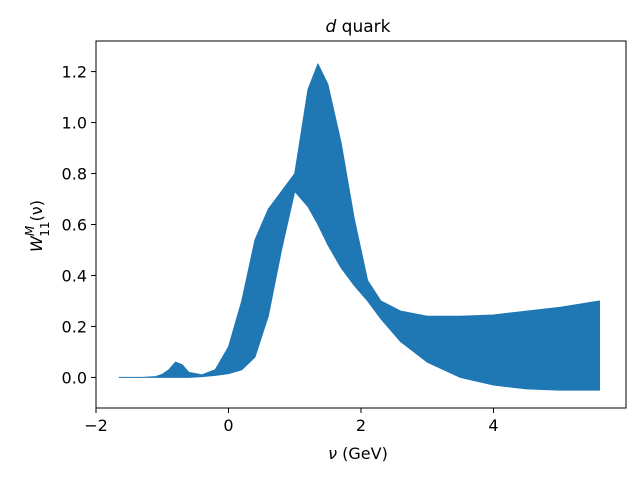 The image size is (640, 480). What do you see at coordinates (363, 27) in the screenshot?
I see `chart-title-rest: quark` at bounding box center [363, 27].